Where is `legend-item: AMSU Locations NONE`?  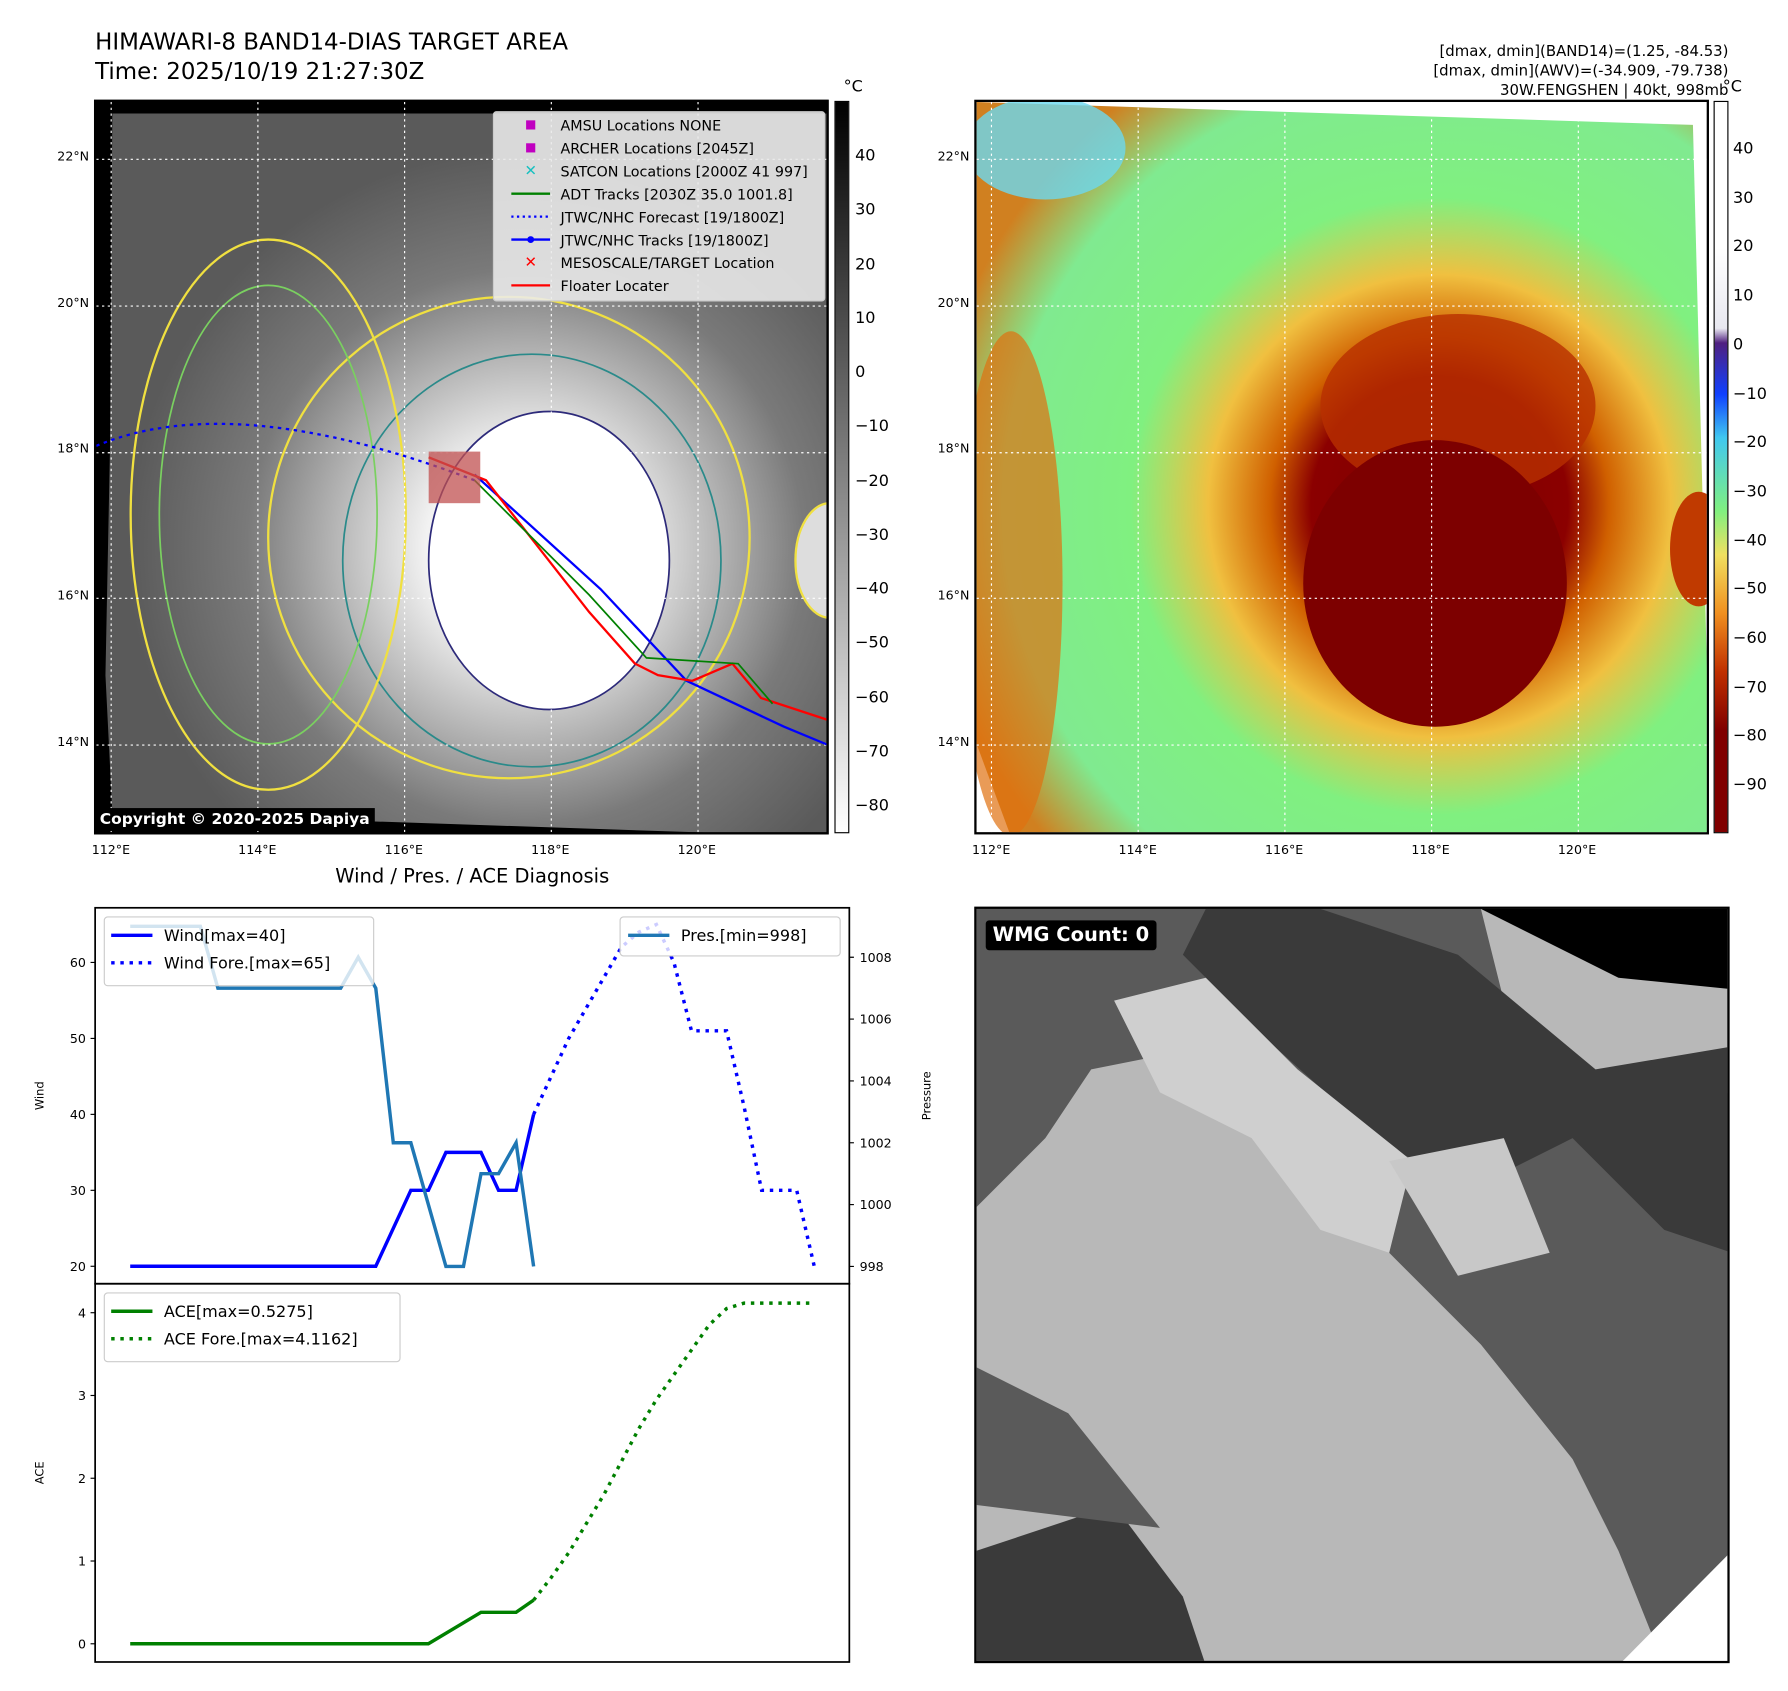 legend-item: AMSU Locations NONE is located at coordinates (615, 125).